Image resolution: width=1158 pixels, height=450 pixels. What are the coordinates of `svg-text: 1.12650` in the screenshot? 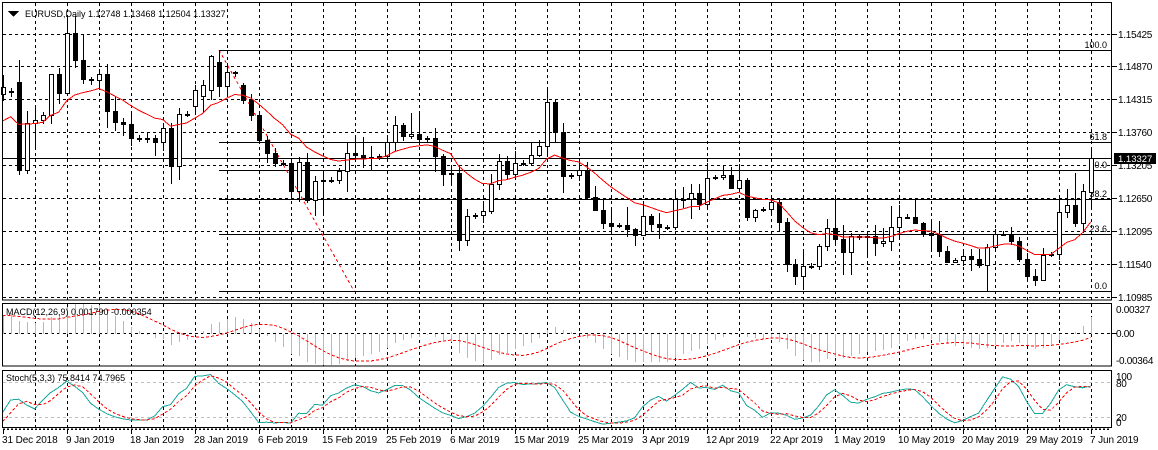 It's located at (1135, 199).